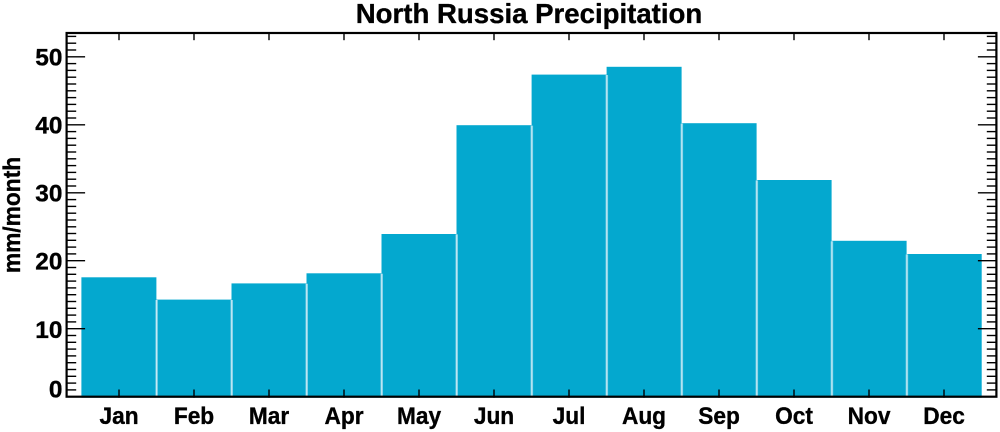 The height and width of the screenshot is (432, 1000). Describe the element at coordinates (529, 14) in the screenshot. I see `svg-text: North Russia Precipitation` at that location.